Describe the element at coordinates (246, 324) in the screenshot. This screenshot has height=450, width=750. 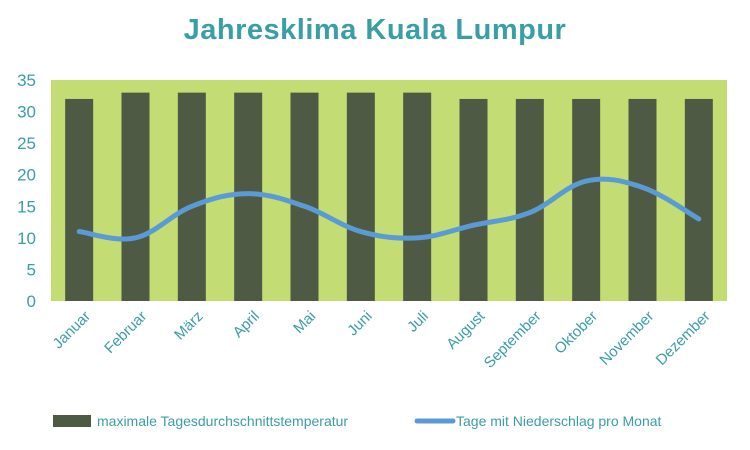
I see `x-tick-label: April` at that location.